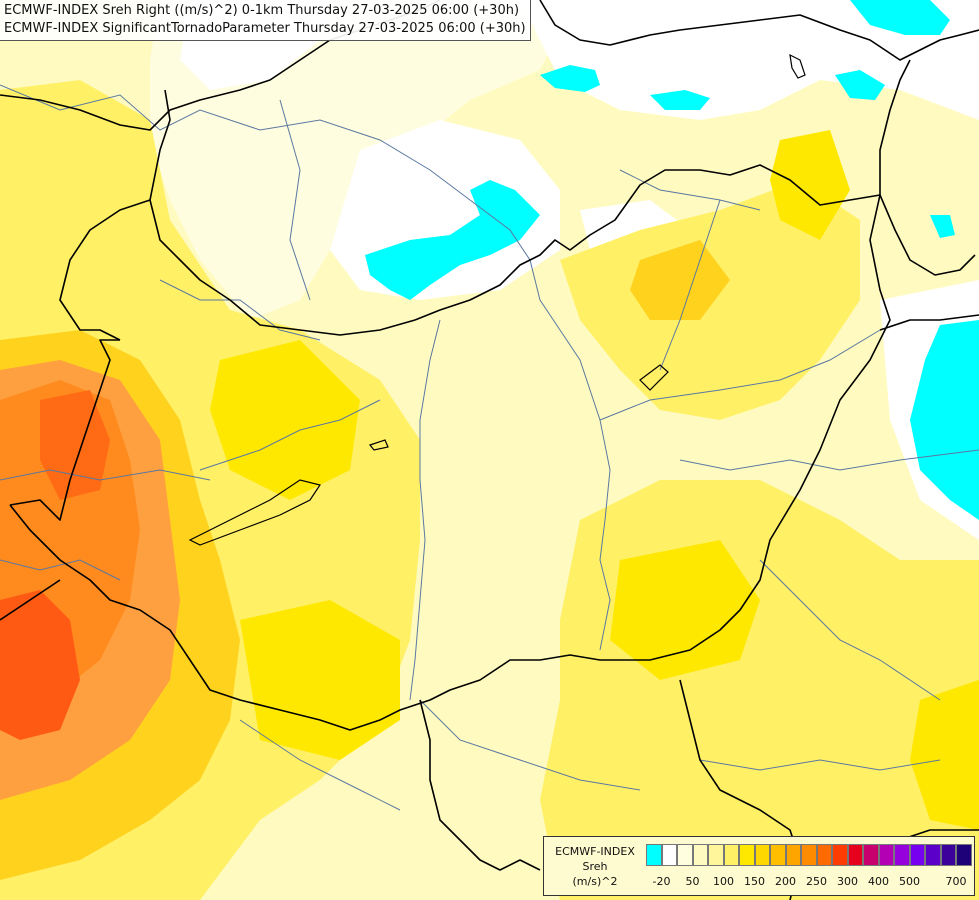  What do you see at coordinates (956, 881) in the screenshot?
I see `legend-tick-label: 700` at bounding box center [956, 881].